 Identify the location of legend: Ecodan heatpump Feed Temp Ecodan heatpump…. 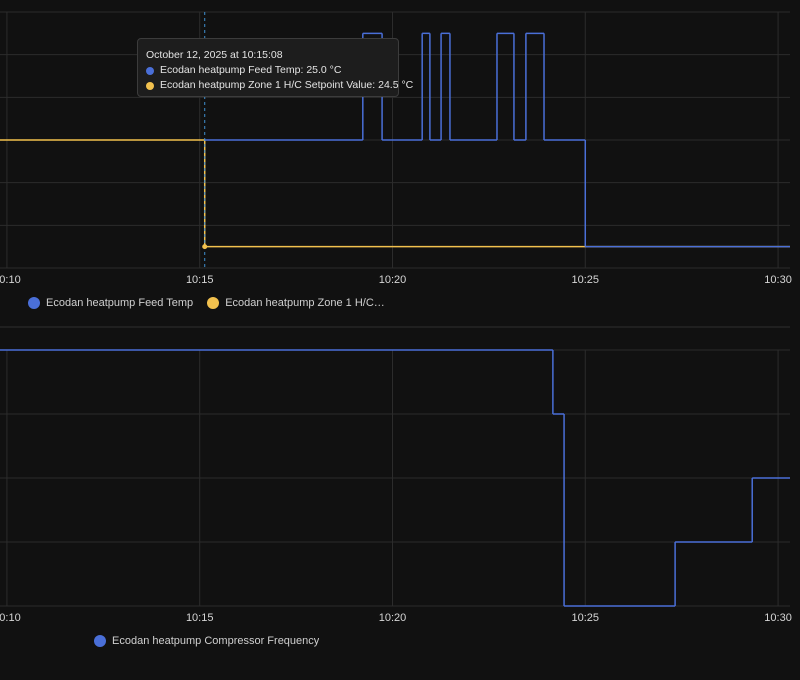
(207, 303).